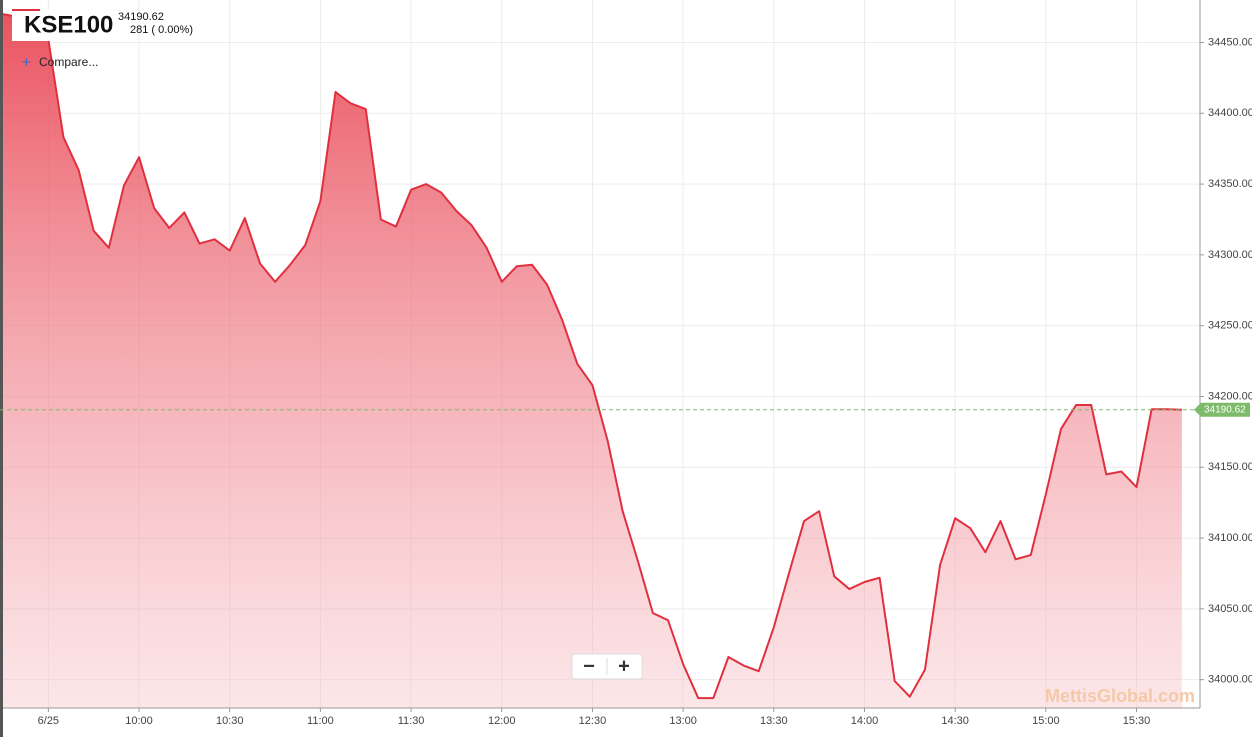 This screenshot has height=737, width=1252. Describe the element at coordinates (683, 721) in the screenshot. I see `x-tick-label: 13:00` at that location.